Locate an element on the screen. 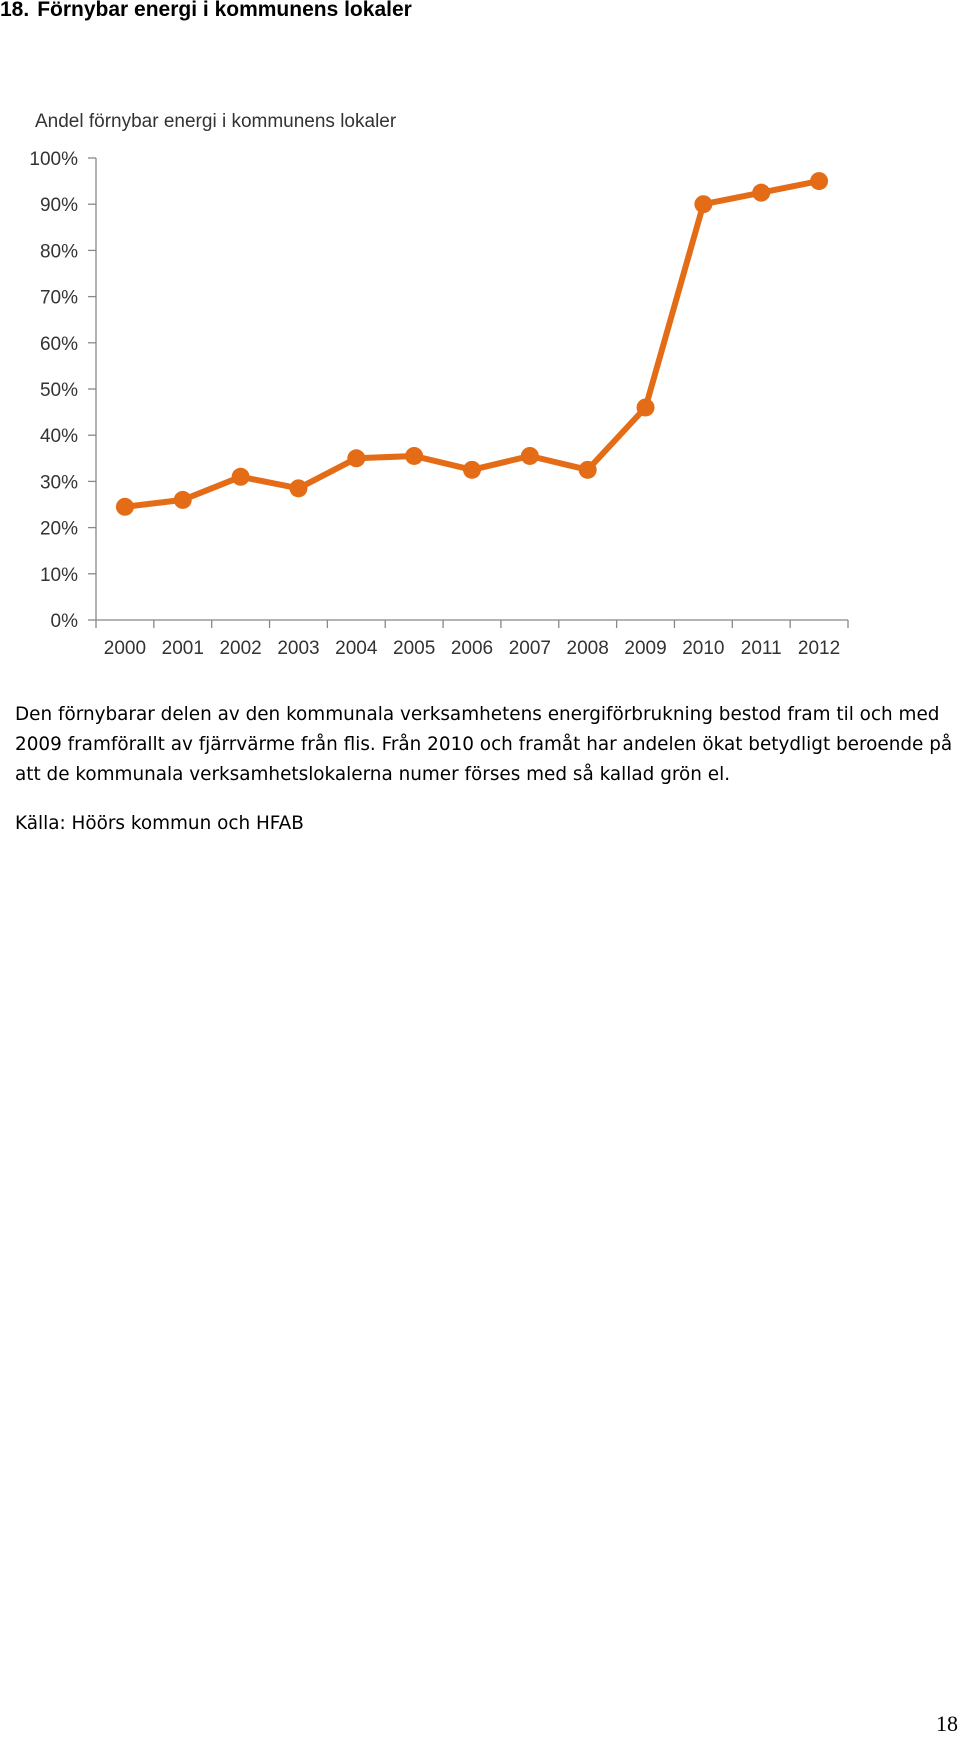 This screenshot has height=1742, width=960. x-tick-label: 2011 is located at coordinates (761, 648).